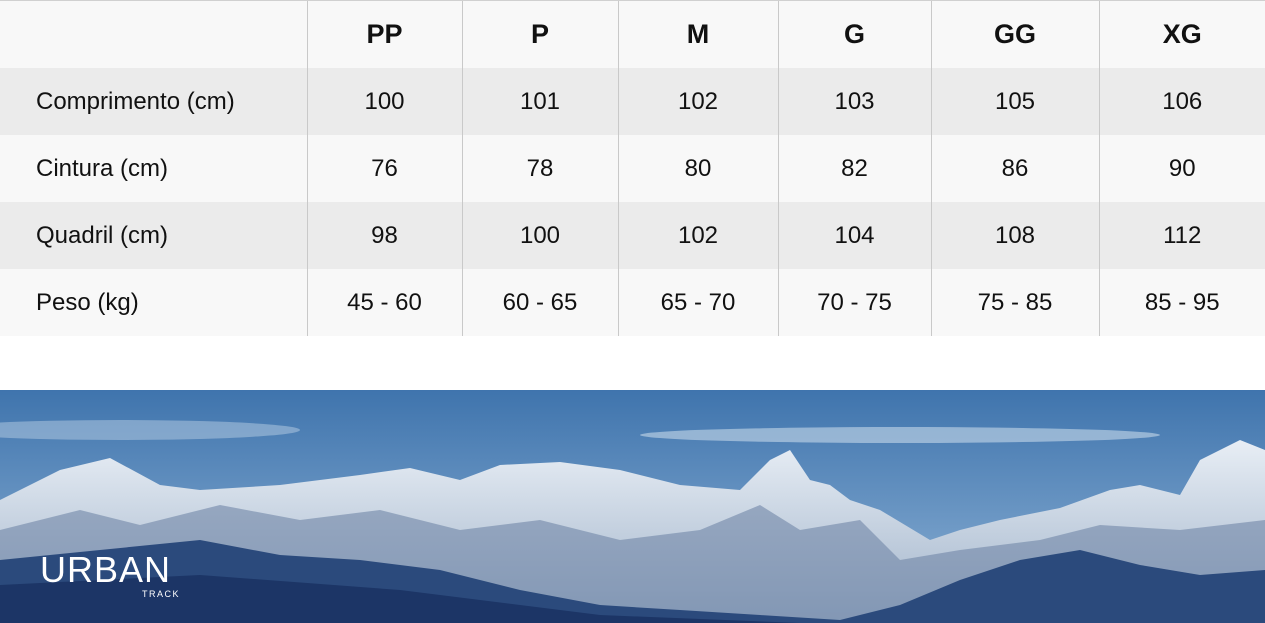 The width and height of the screenshot is (1265, 623). Describe the element at coordinates (854, 302) in the screenshot. I see `cell: 70 - 75` at that location.